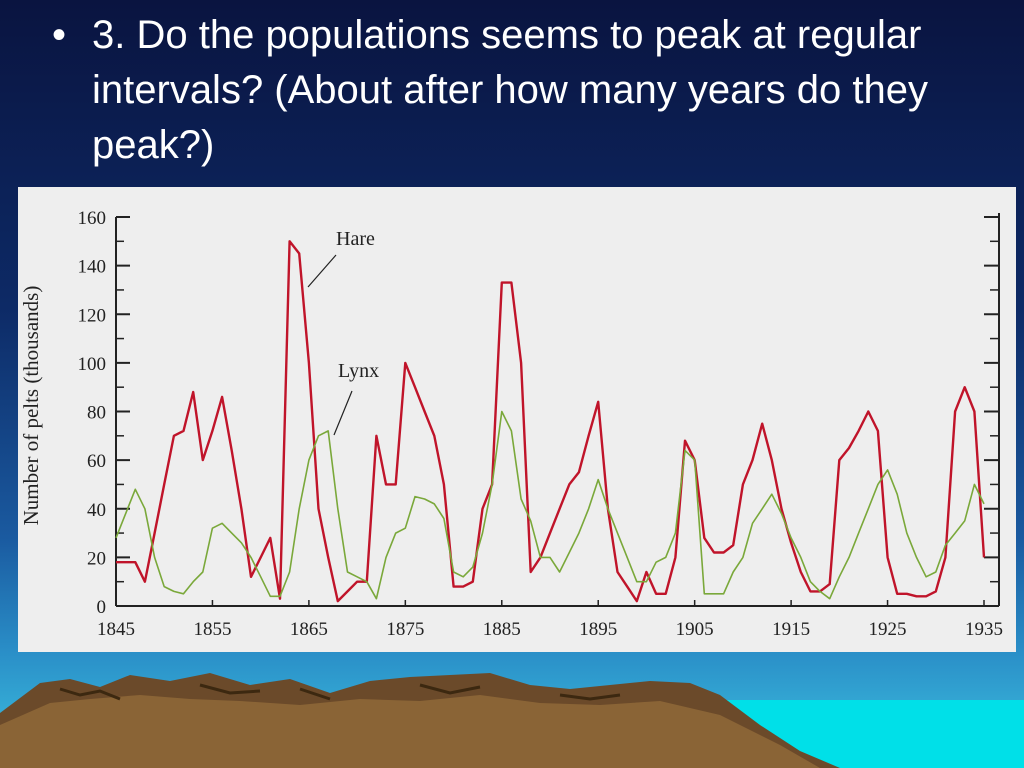 The height and width of the screenshot is (768, 1024). I want to click on x-tick-label: 1845, so click(116, 629).